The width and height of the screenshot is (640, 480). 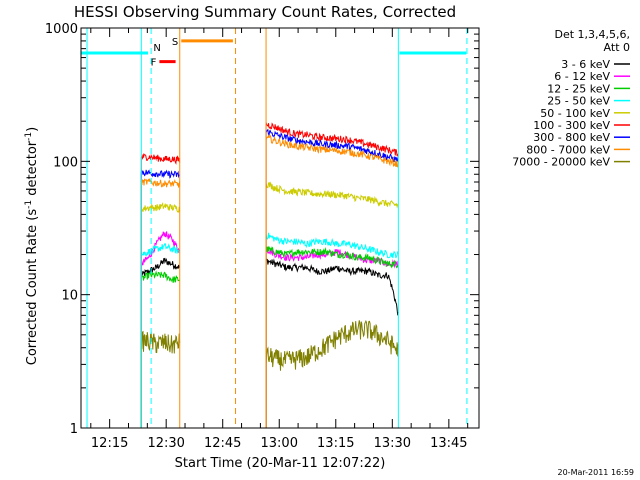 I want to click on status-label-f: F, so click(x=154, y=63).